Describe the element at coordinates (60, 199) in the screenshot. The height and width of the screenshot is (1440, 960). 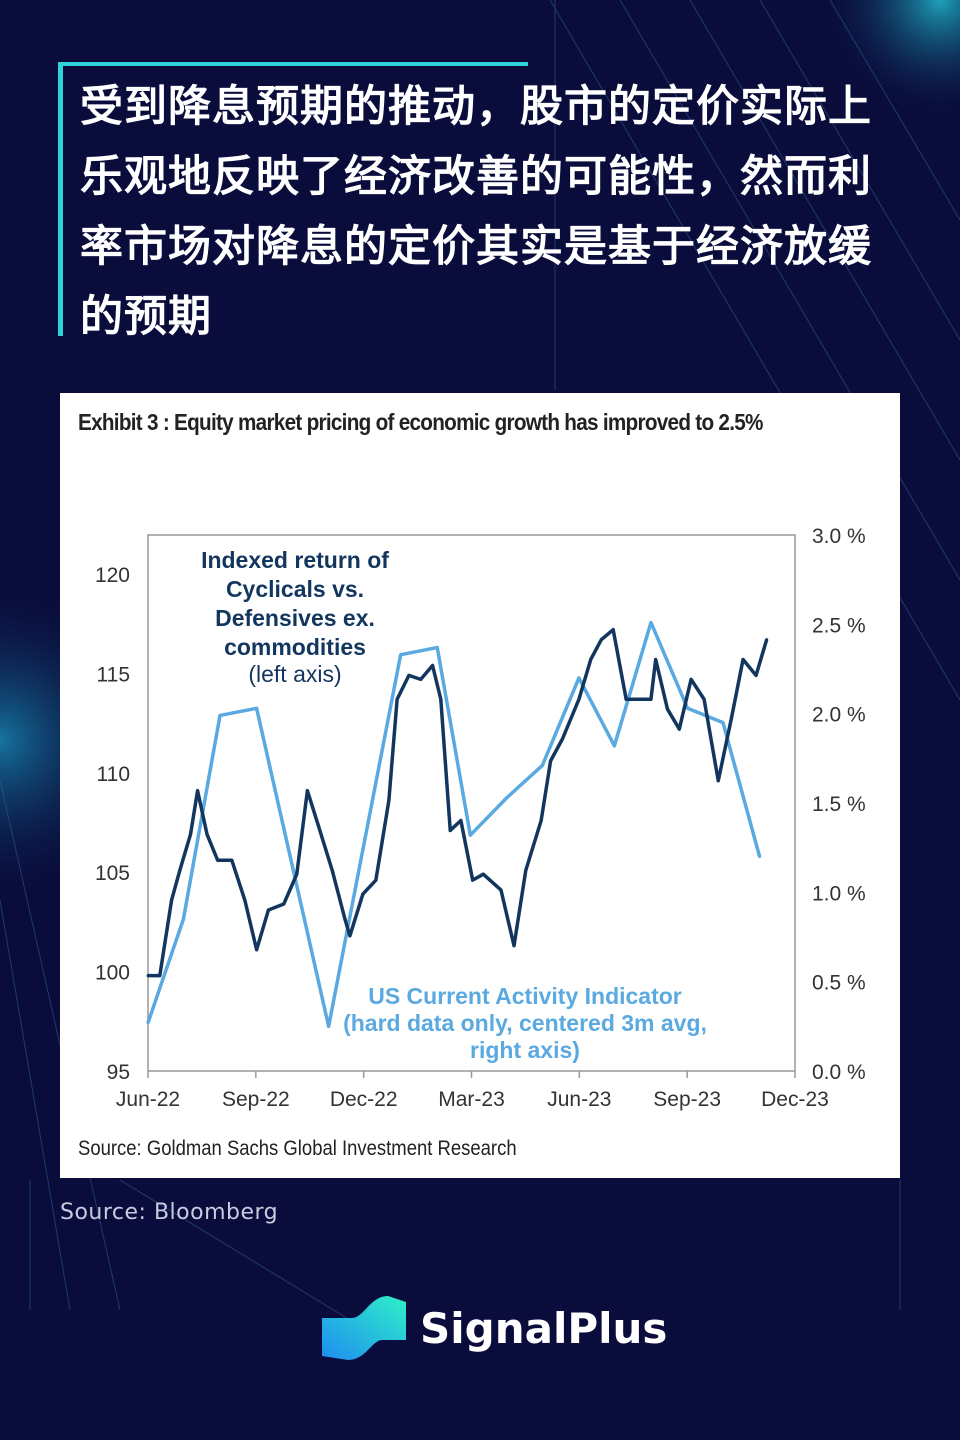
I see `accent-bar-left` at that location.